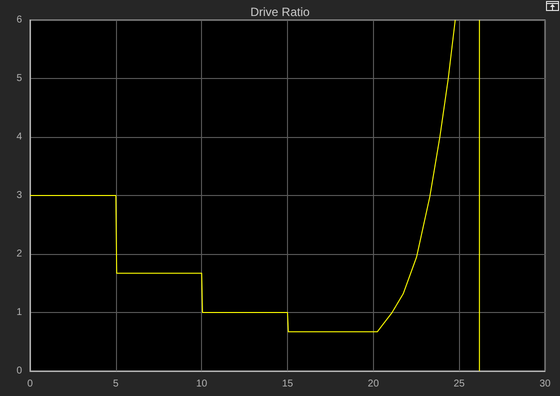 Image resolution: width=560 pixels, height=396 pixels. Describe the element at coordinates (545, 384) in the screenshot. I see `x-tick-label: 30` at that location.